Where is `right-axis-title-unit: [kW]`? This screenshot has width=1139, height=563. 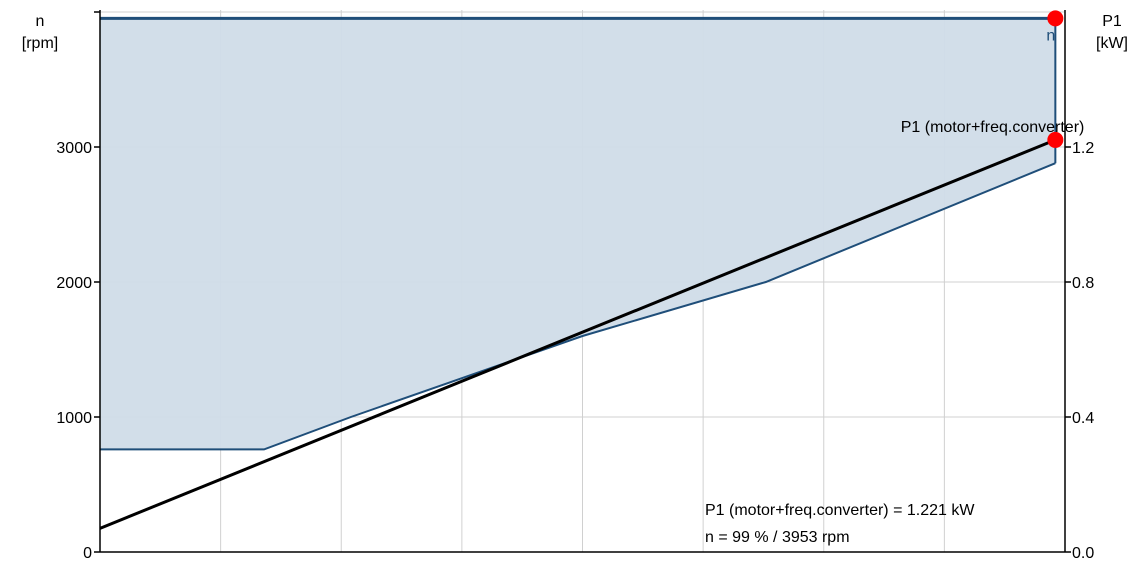 right-axis-title-unit: [kW] is located at coordinates (1112, 43).